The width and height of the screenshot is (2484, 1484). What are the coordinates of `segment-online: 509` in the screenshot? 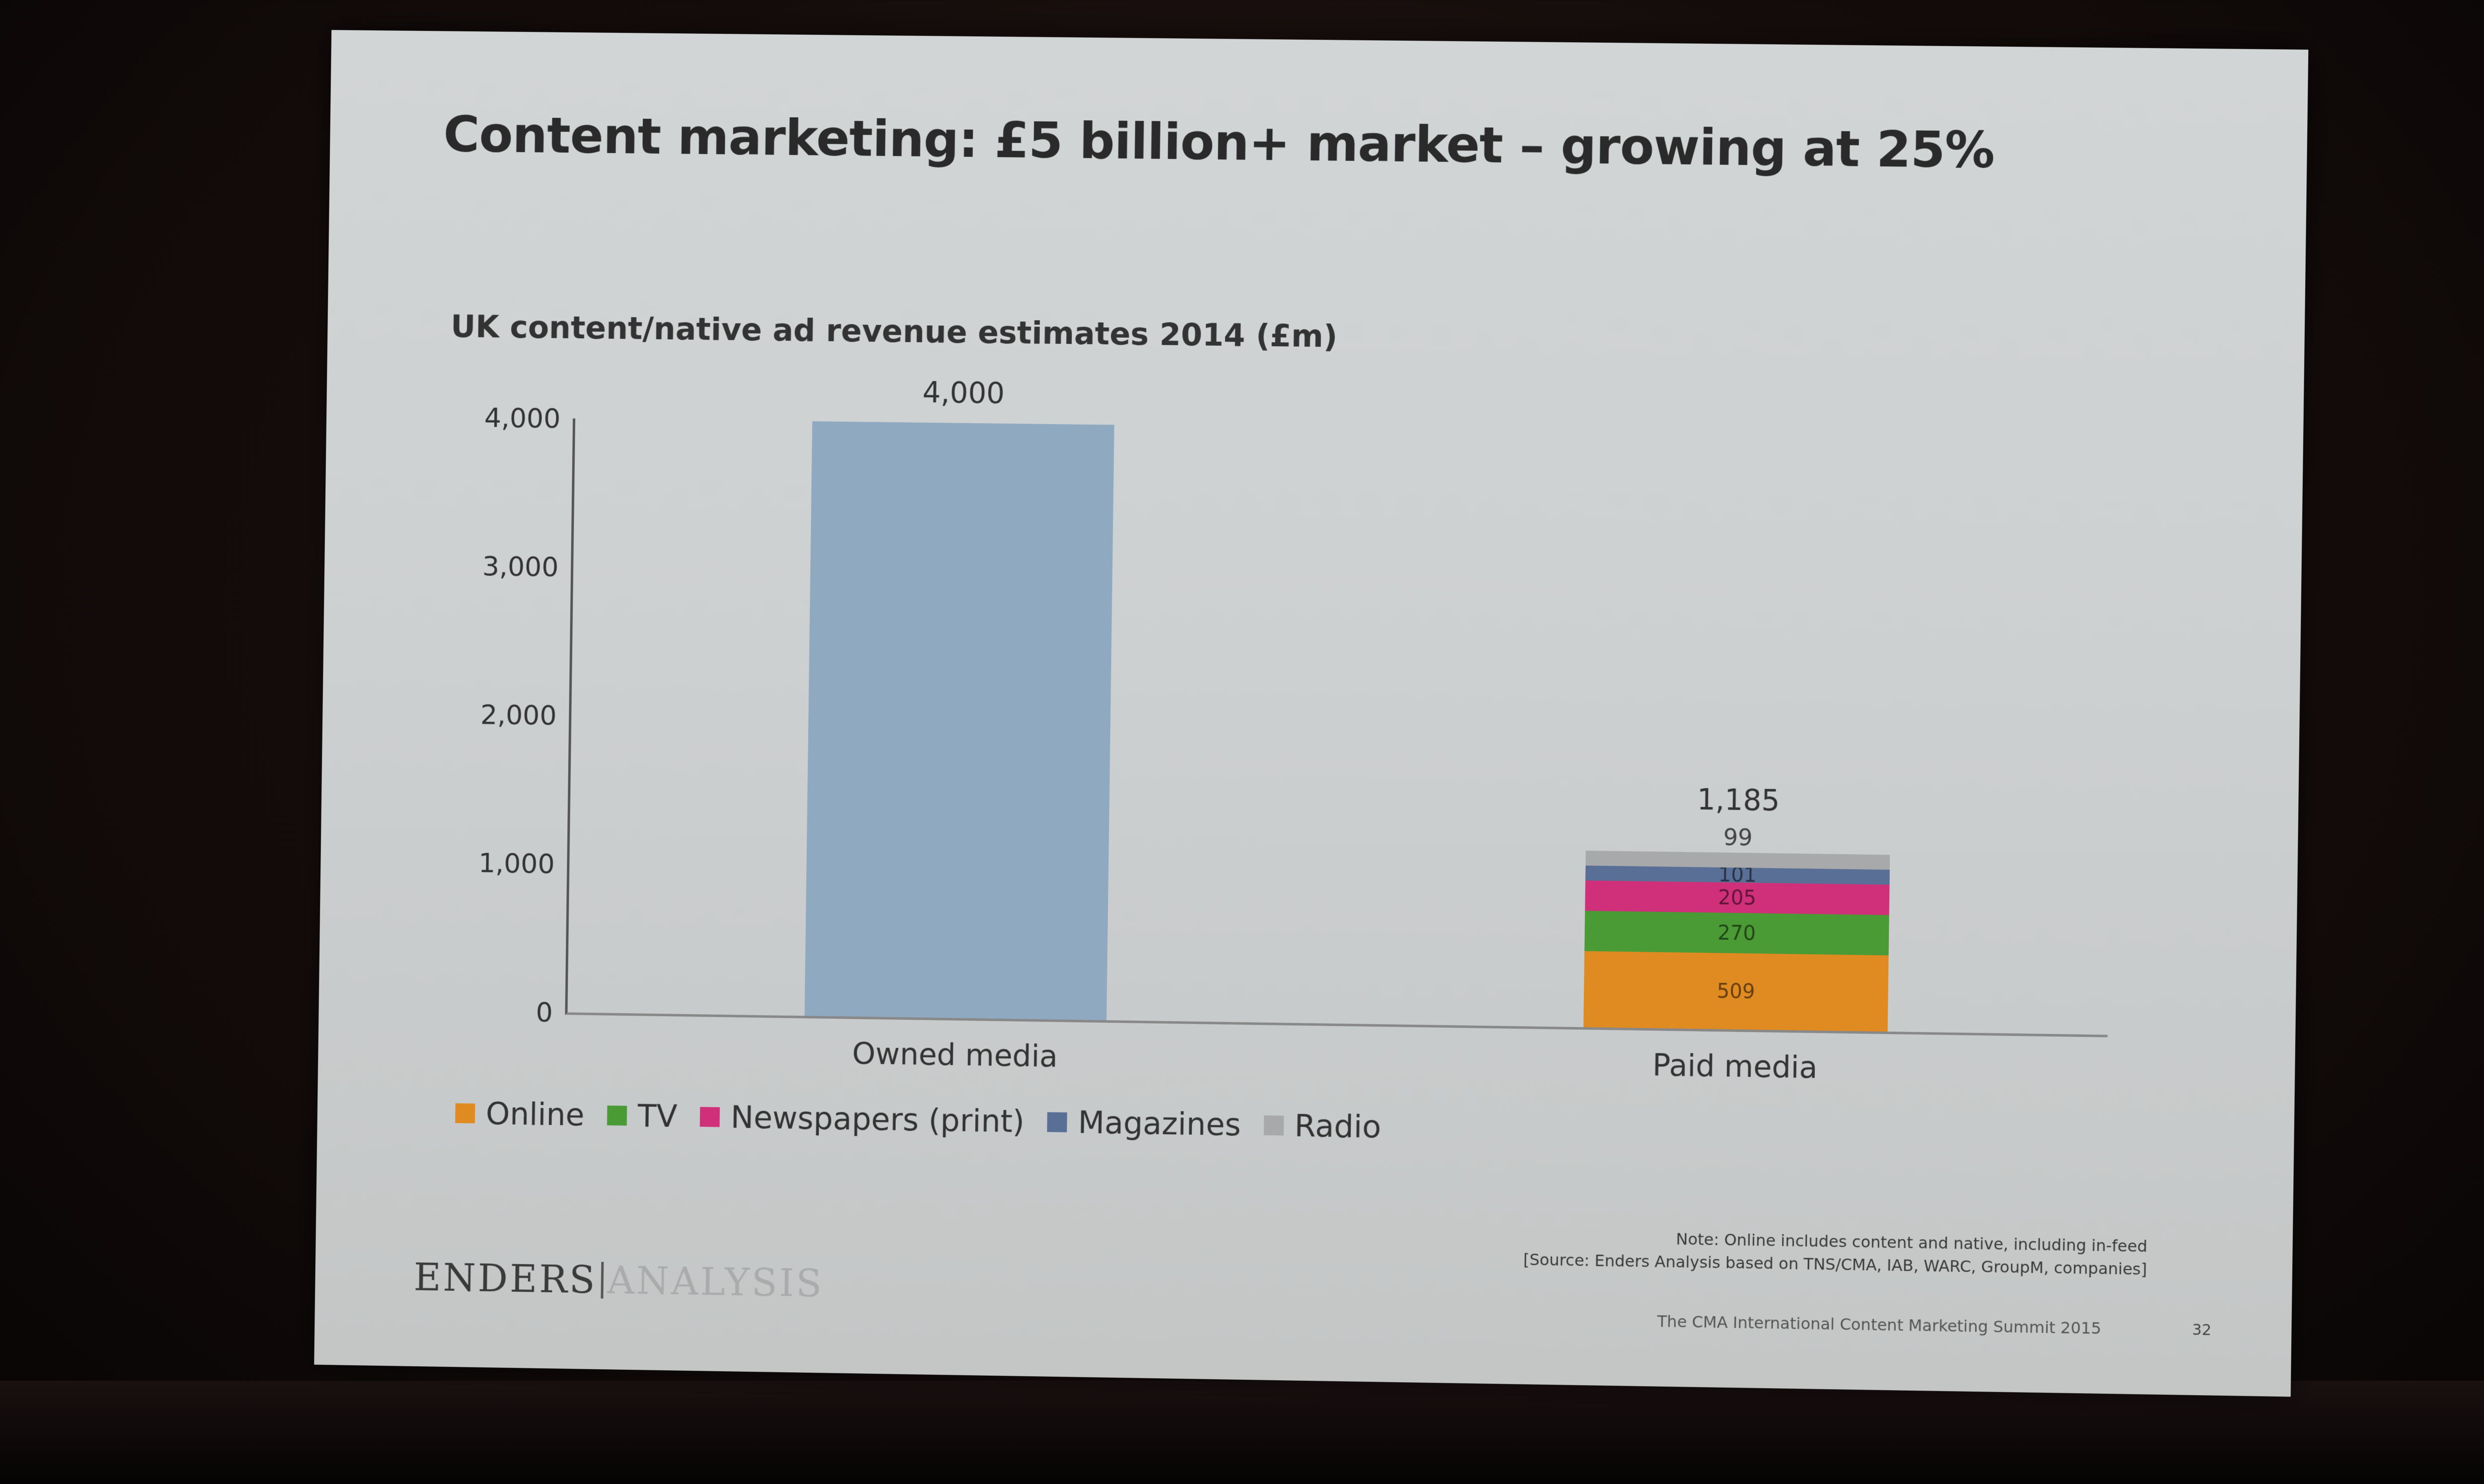 It's located at (1736, 991).